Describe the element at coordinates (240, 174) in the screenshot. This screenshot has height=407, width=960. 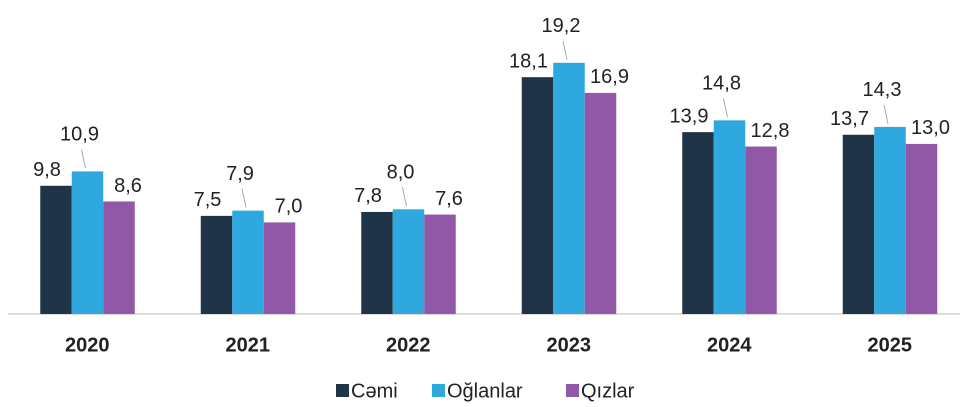
I see `value-label: 7,9` at that location.